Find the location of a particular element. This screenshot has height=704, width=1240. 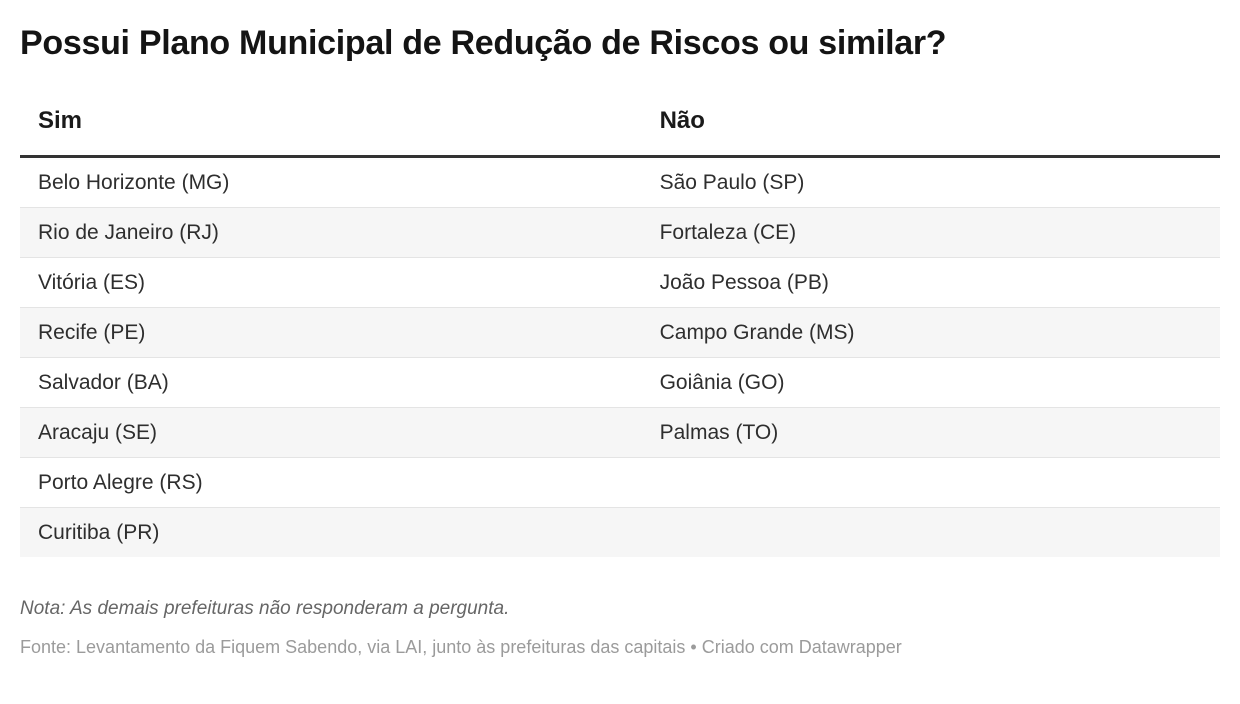

table-cell: João Pessoa (PB) is located at coordinates (930, 282).